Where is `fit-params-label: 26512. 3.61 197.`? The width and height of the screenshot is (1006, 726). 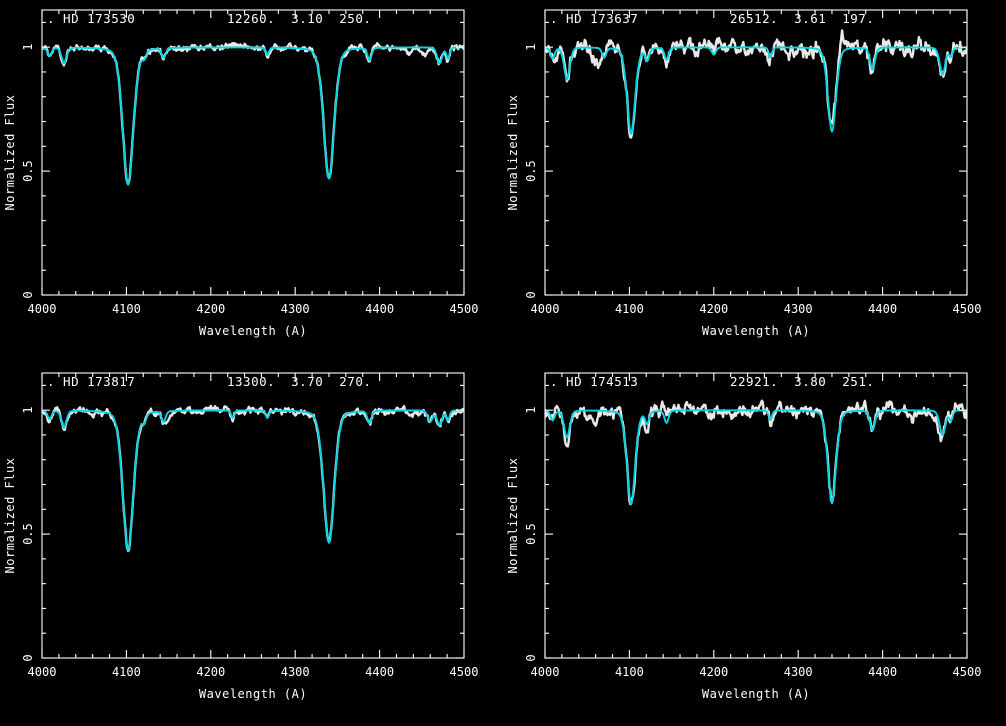
fit-params-label: 26512. 3.61 197. is located at coordinates (802, 18).